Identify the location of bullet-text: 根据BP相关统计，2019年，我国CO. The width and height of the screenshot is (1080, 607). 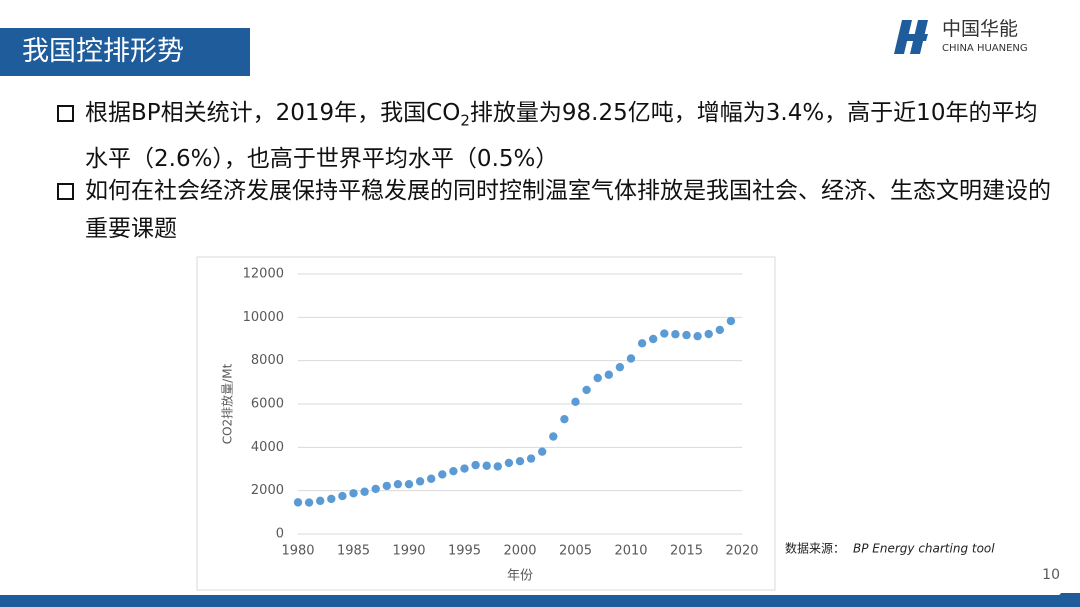
(273, 113).